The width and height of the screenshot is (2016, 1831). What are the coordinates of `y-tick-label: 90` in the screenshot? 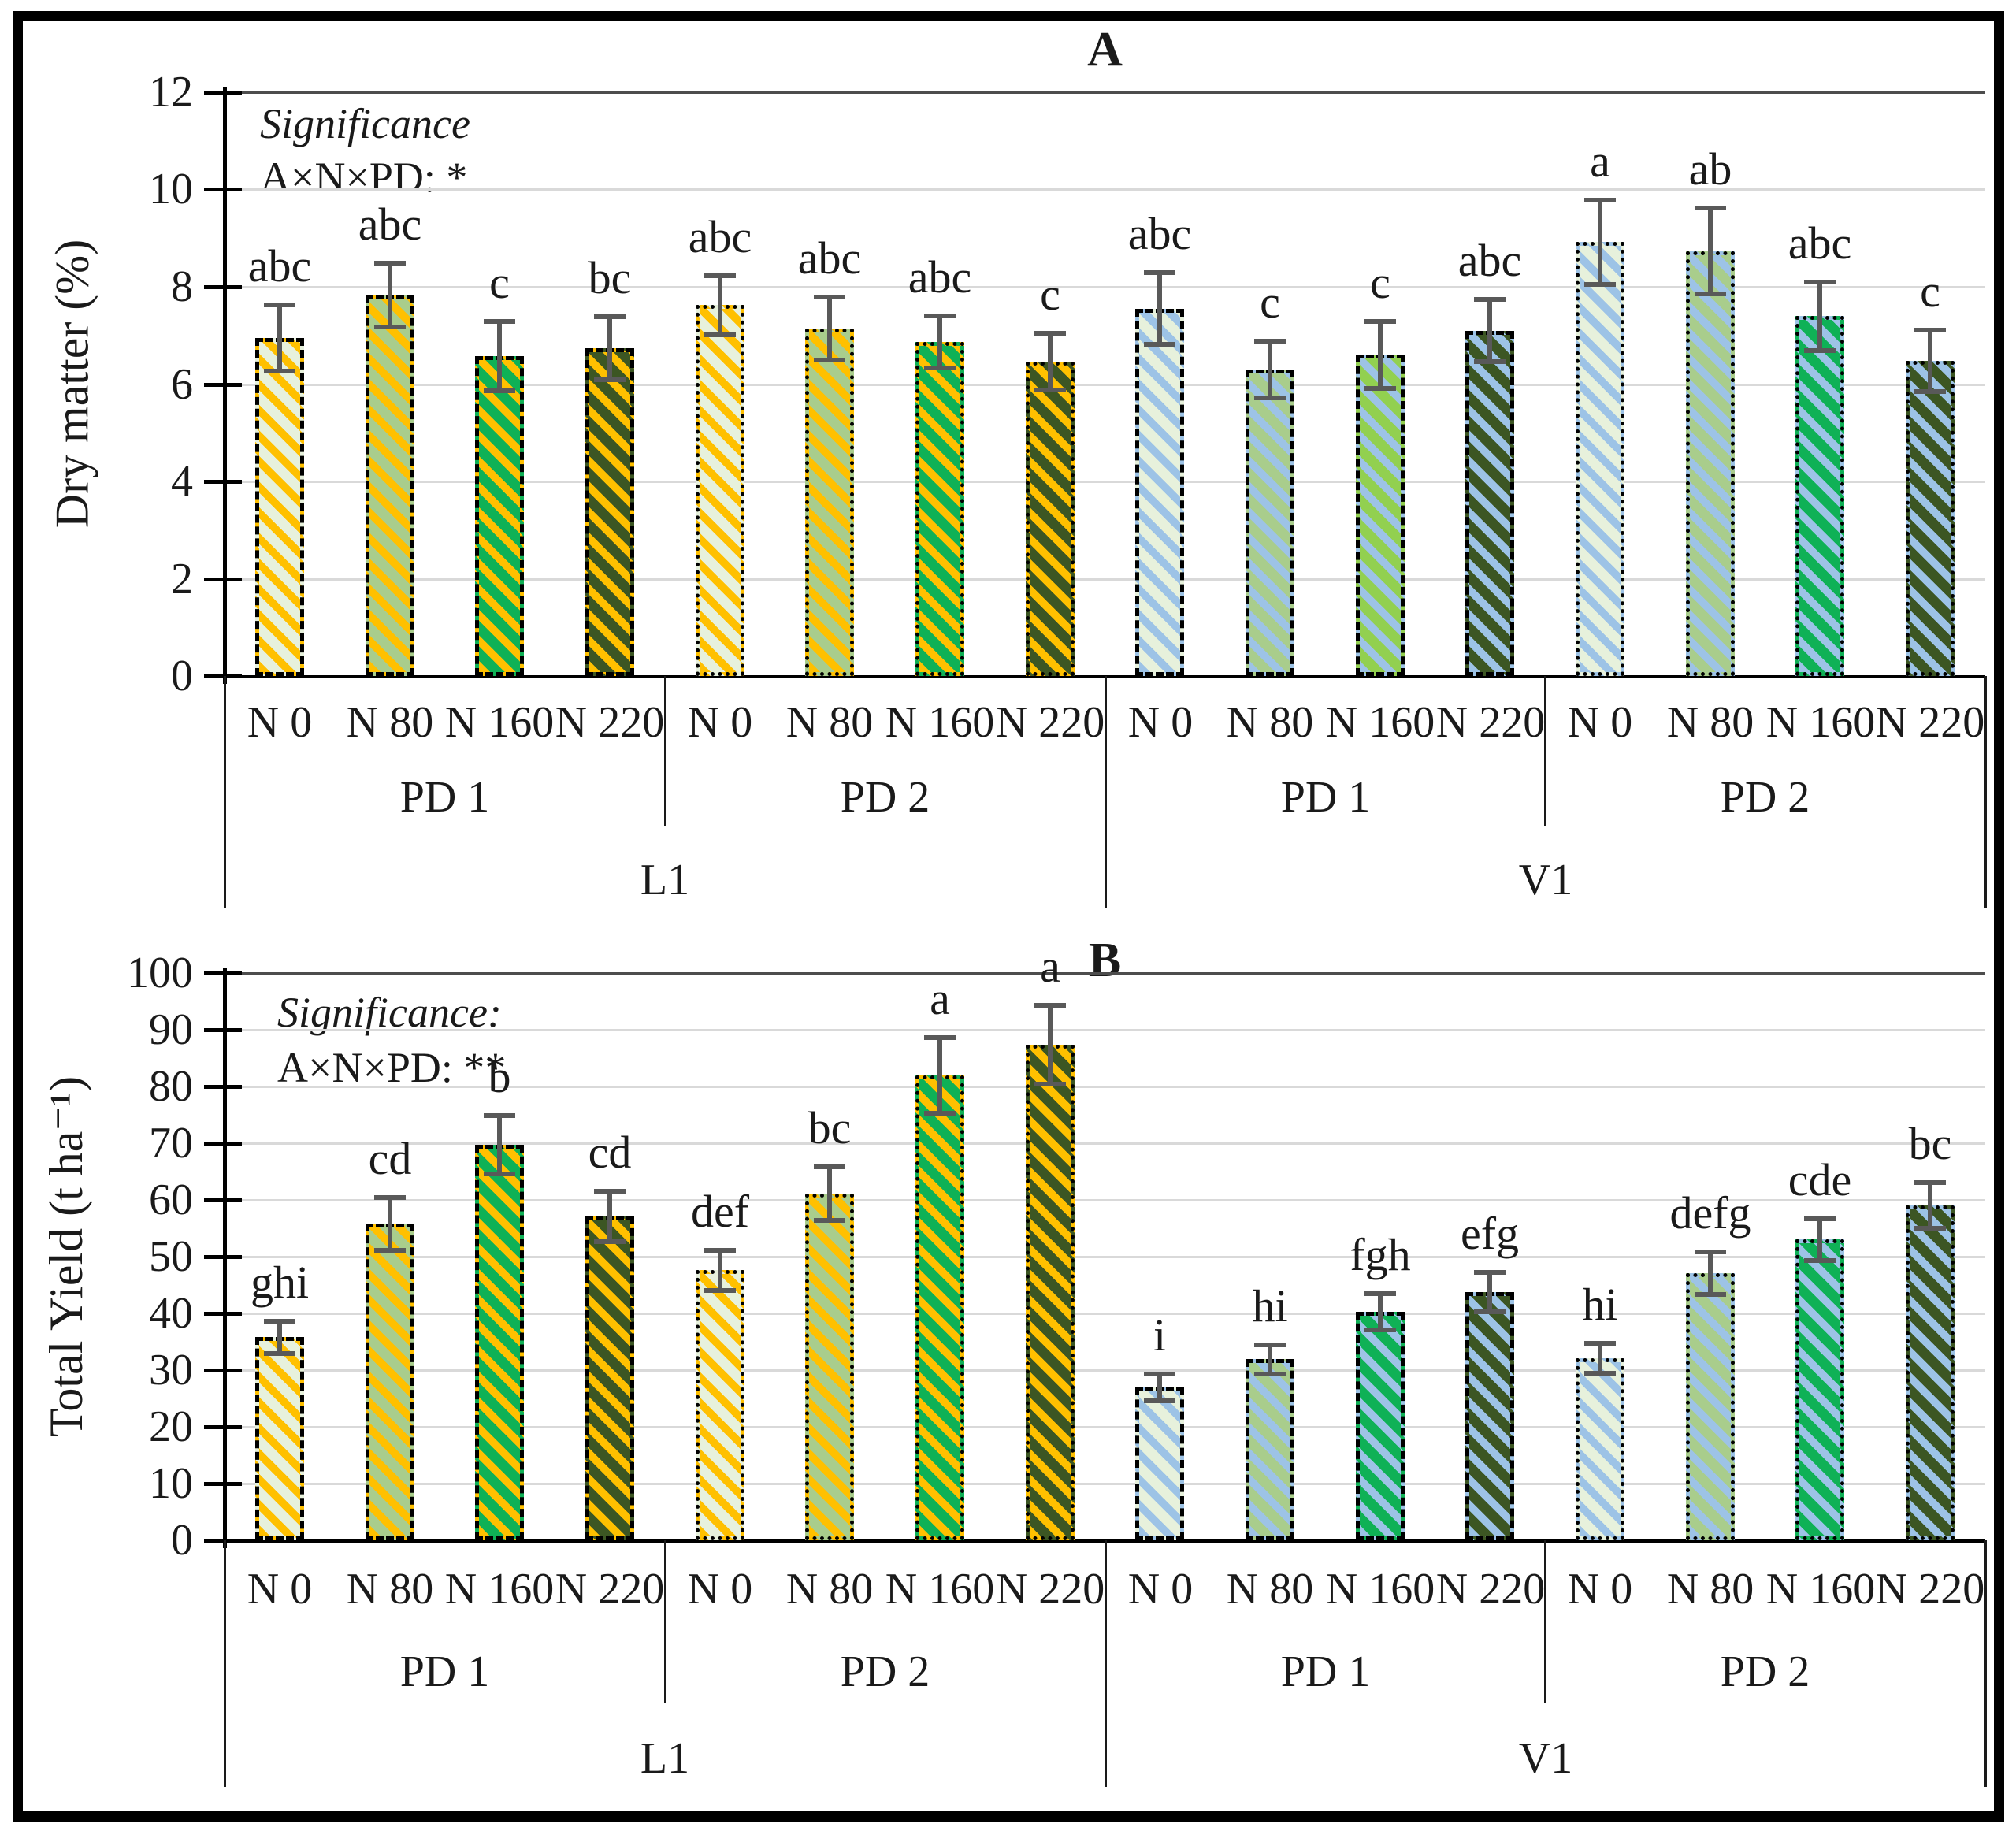 It's located at (171, 1029).